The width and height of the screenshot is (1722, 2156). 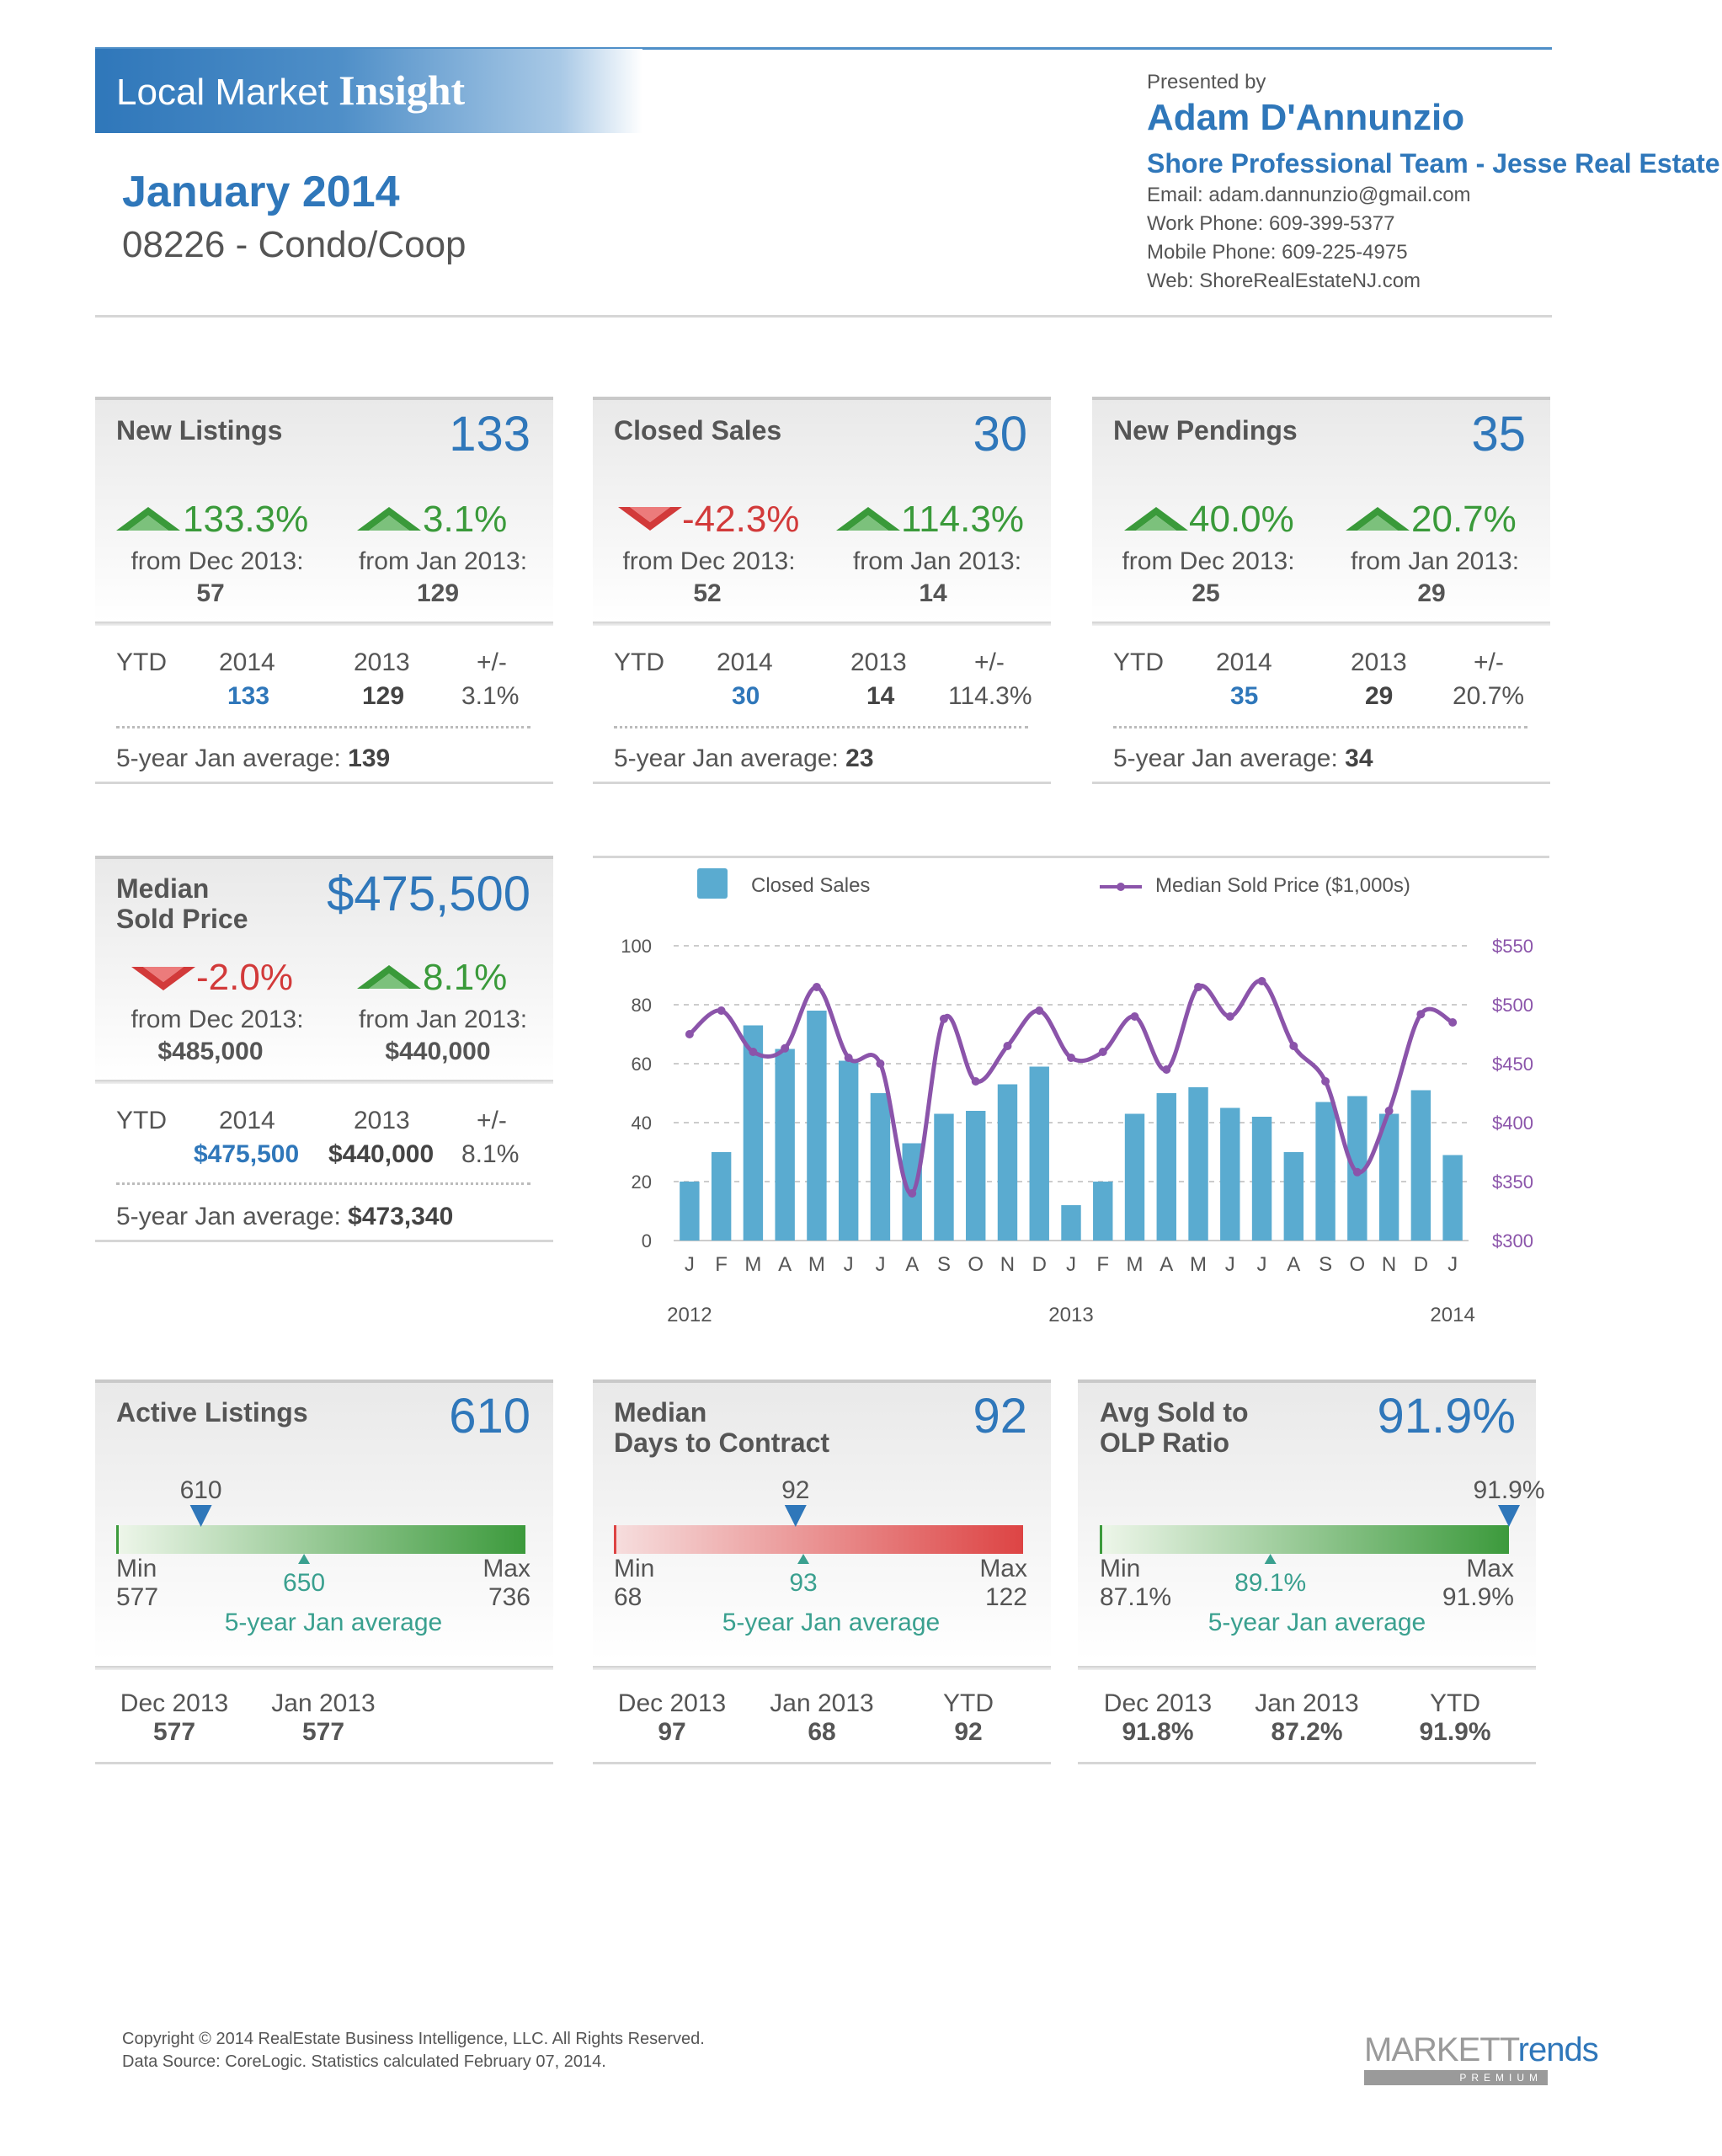 I want to click on ytd-prev-value: $440,000, so click(x=381, y=1154).